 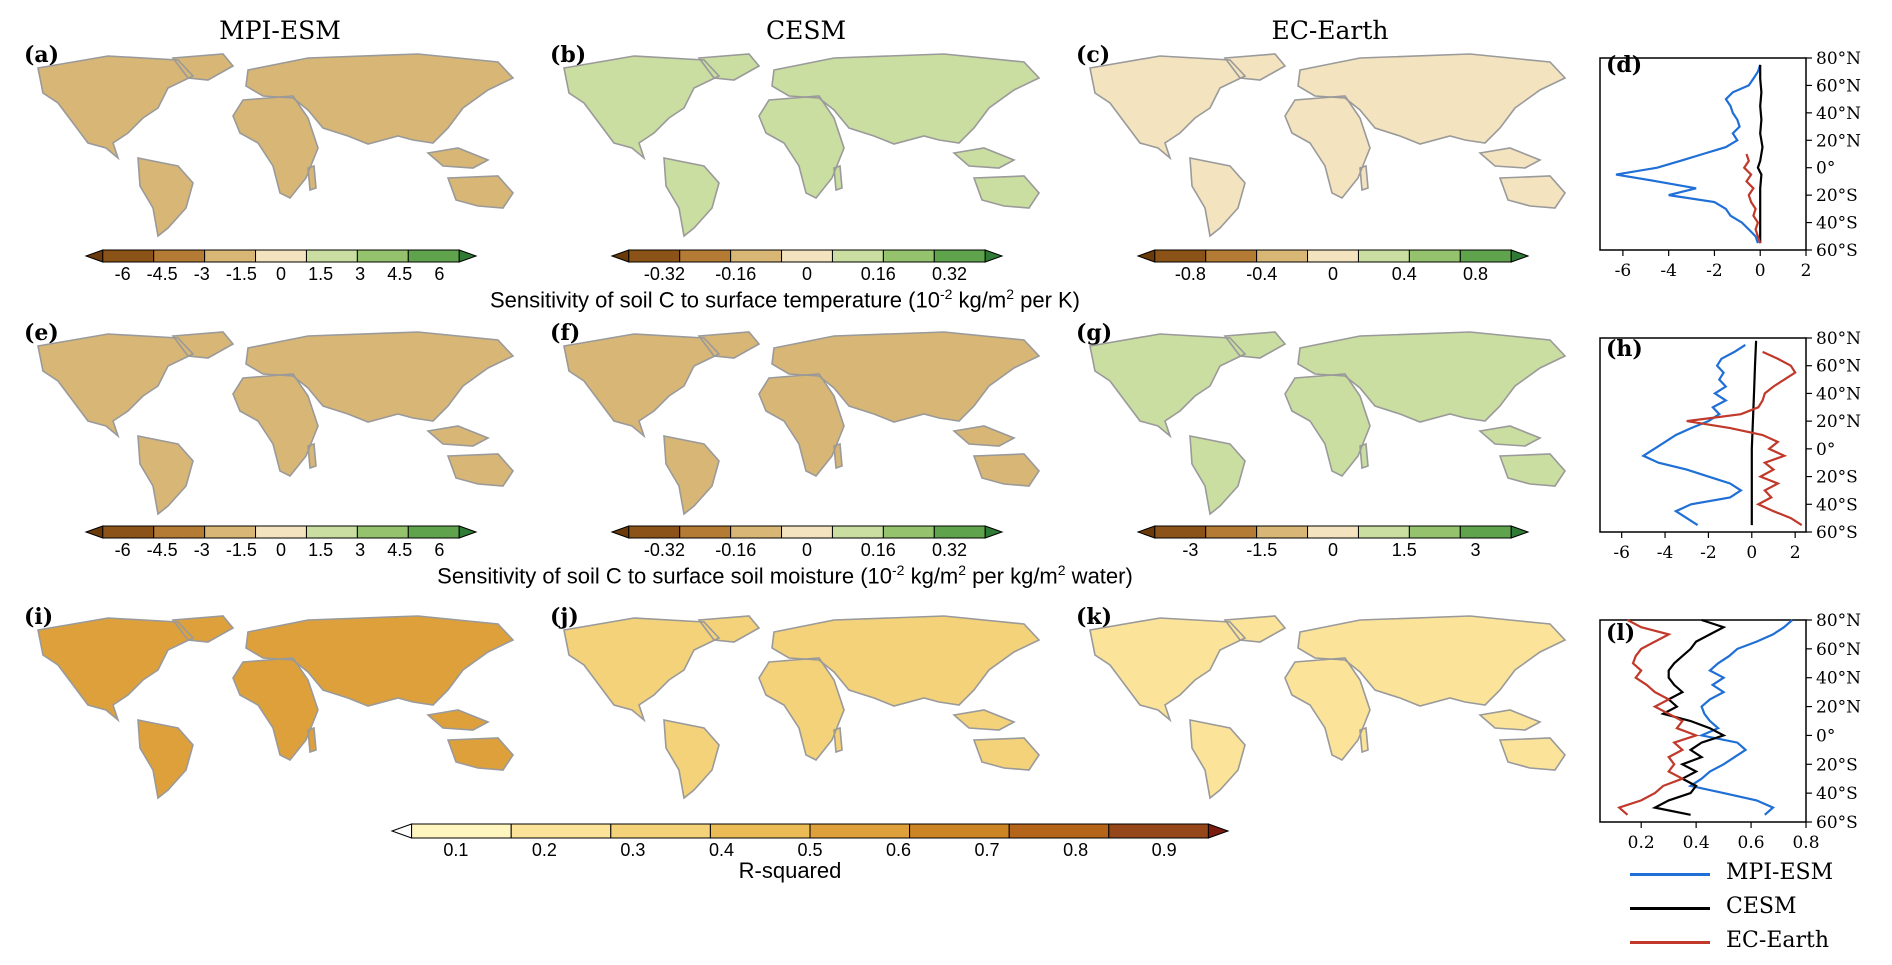 What do you see at coordinates (400, 274) in the screenshot?
I see `colorbar-a-tick-label: 4.5` at bounding box center [400, 274].